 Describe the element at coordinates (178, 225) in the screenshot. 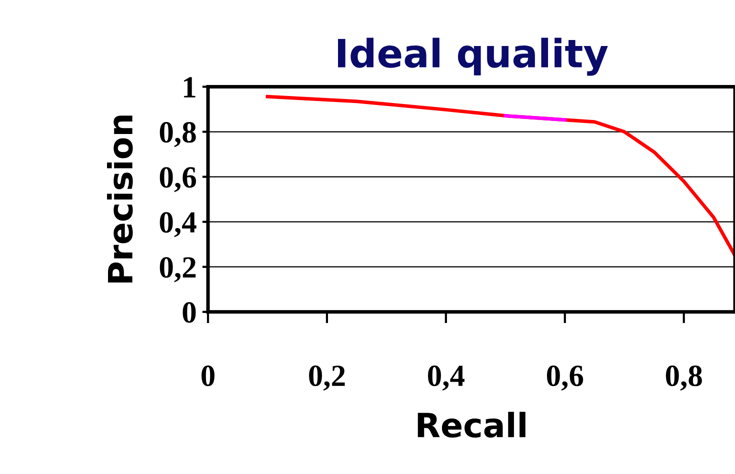

I see `y-tick-label: 0,4` at that location.